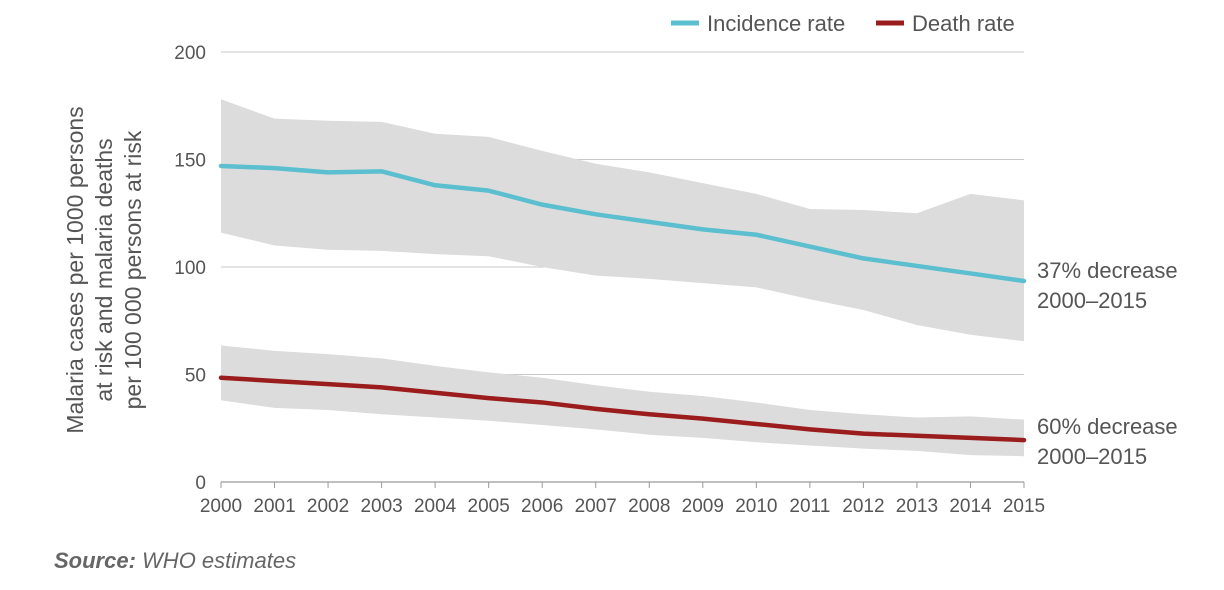 The width and height of the screenshot is (1224, 590). What do you see at coordinates (622, 409) in the screenshot?
I see `series-line-death` at bounding box center [622, 409].